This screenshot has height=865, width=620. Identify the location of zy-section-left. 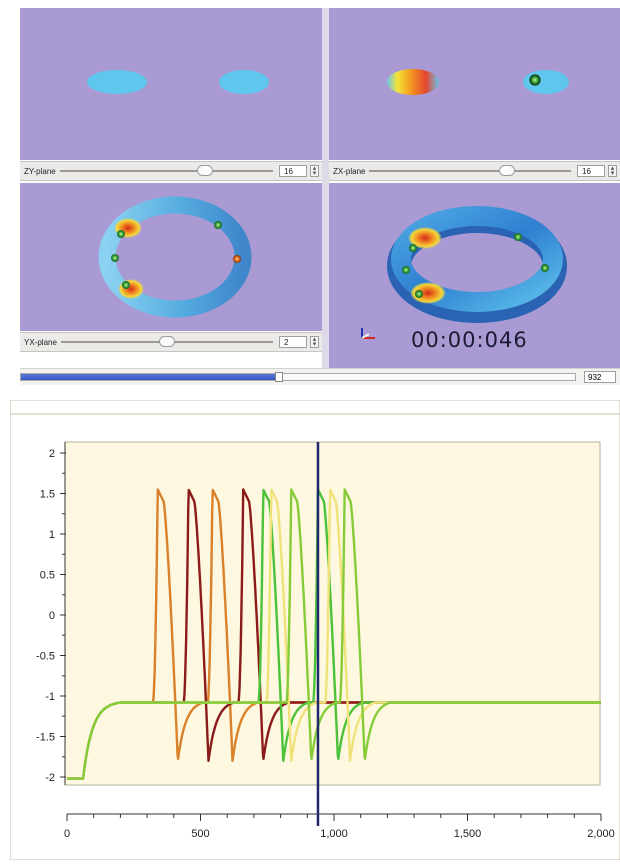
(117, 82).